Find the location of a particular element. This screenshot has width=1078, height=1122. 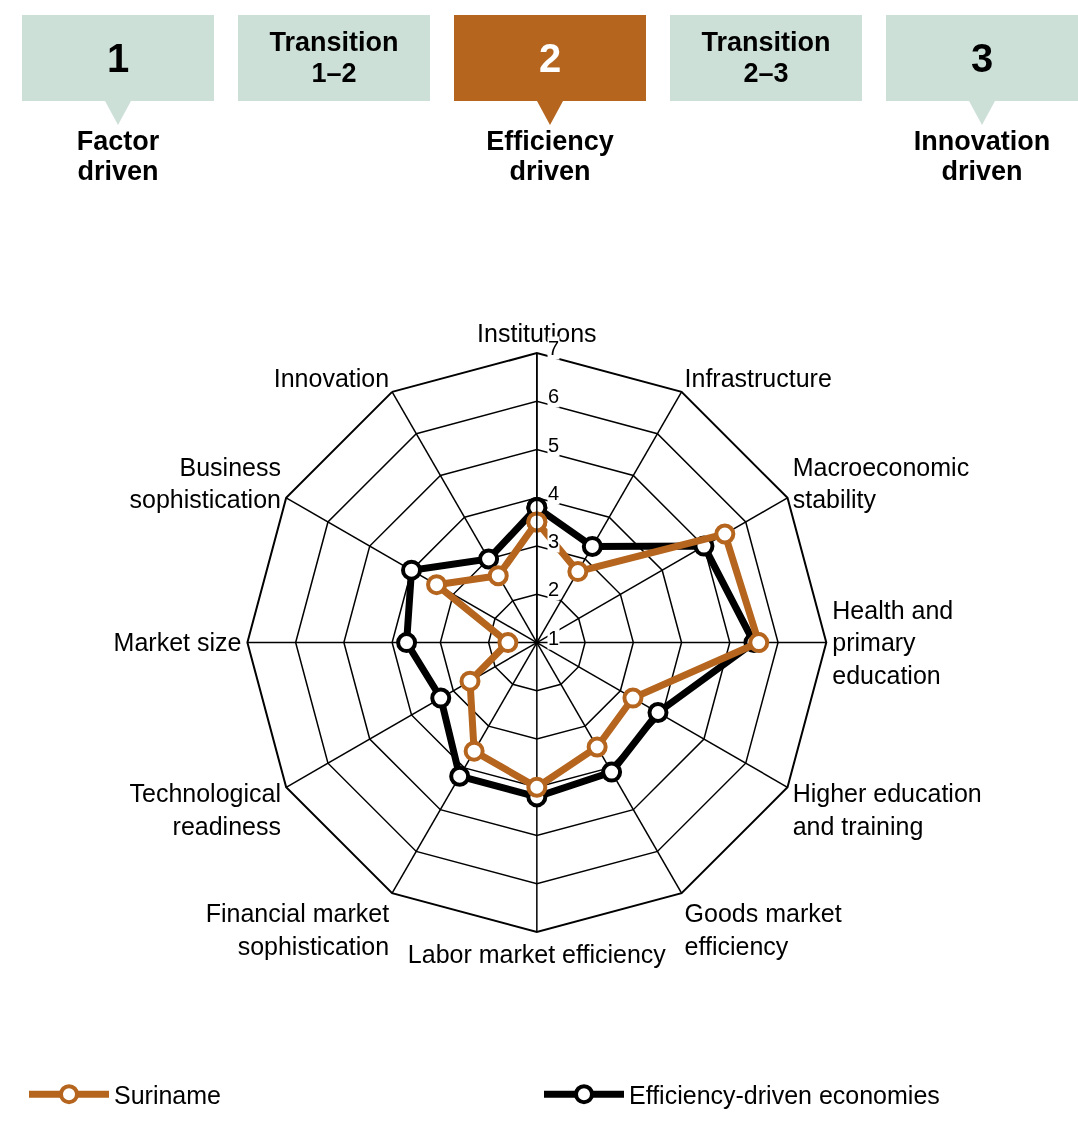

spoke-label: Higher education and training is located at coordinates (887, 809).